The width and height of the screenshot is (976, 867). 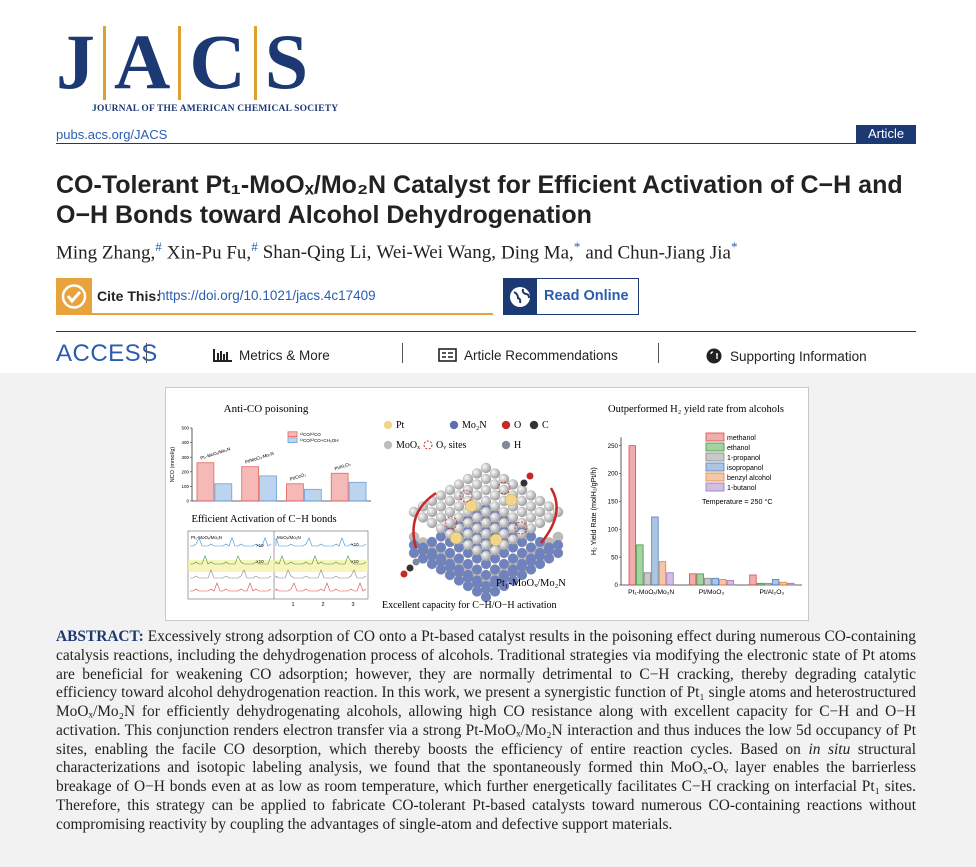 I want to click on legend-label: 1-propanol, so click(x=744, y=458).